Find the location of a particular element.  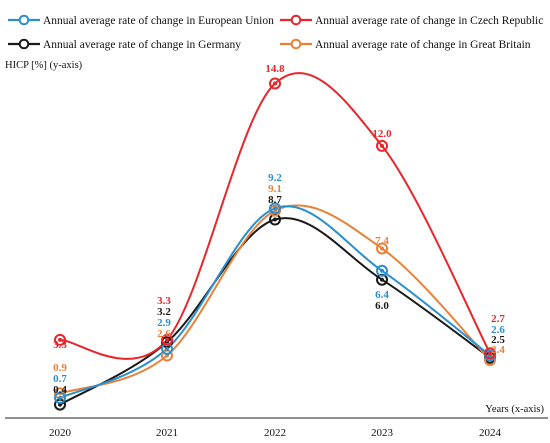

data-label: 3.2 is located at coordinates (164, 312).